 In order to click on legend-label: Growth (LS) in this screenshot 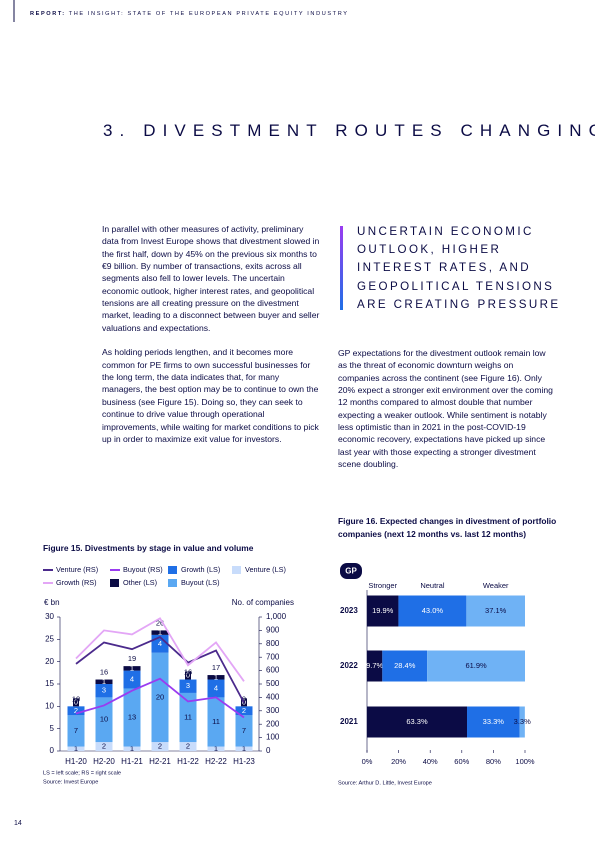, I will do `click(200, 569)`.